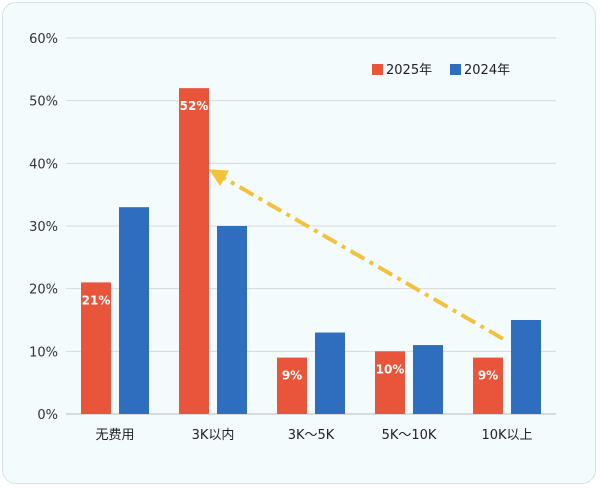 The image size is (600, 488). What do you see at coordinates (43, 164) in the screenshot?
I see `y-tick-label: 40%` at bounding box center [43, 164].